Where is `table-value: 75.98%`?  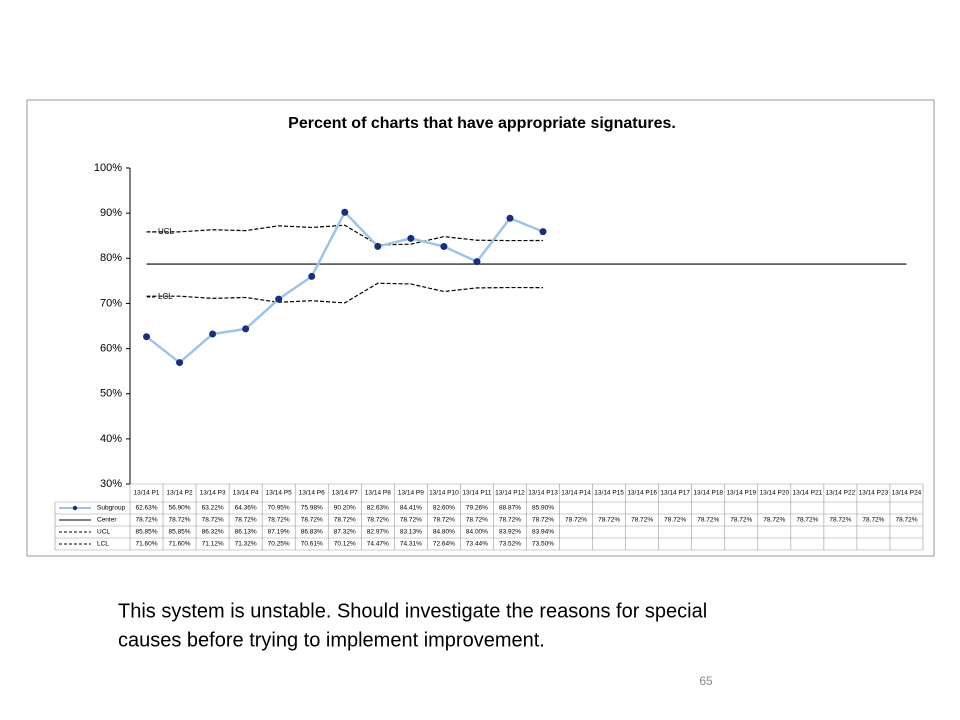 table-value: 75.98% is located at coordinates (312, 508).